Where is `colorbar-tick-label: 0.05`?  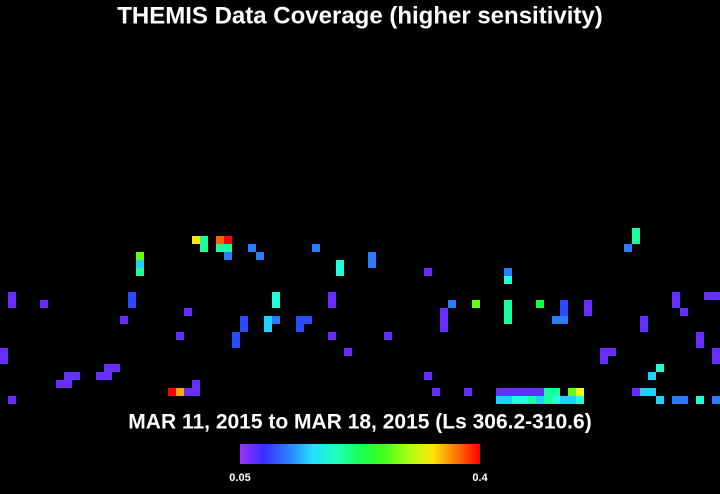 colorbar-tick-label: 0.05 is located at coordinates (239, 478).